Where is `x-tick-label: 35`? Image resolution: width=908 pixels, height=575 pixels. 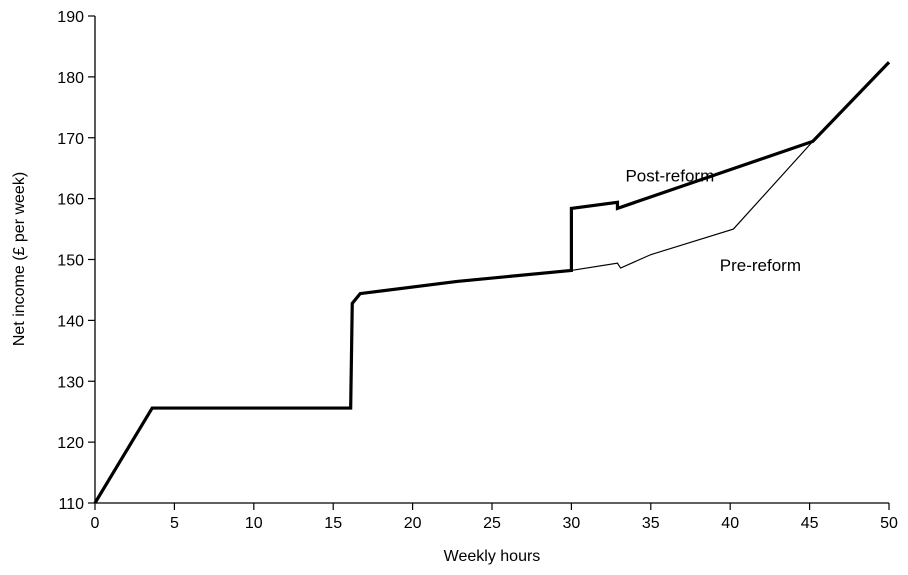
x-tick-label: 35 is located at coordinates (651, 523).